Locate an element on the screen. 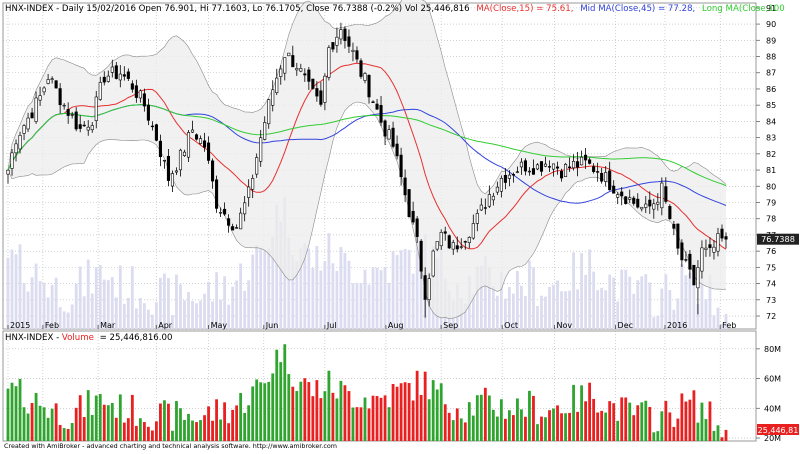 The height and width of the screenshot is (454, 800). date-tick-label: Apr is located at coordinates (165, 325).